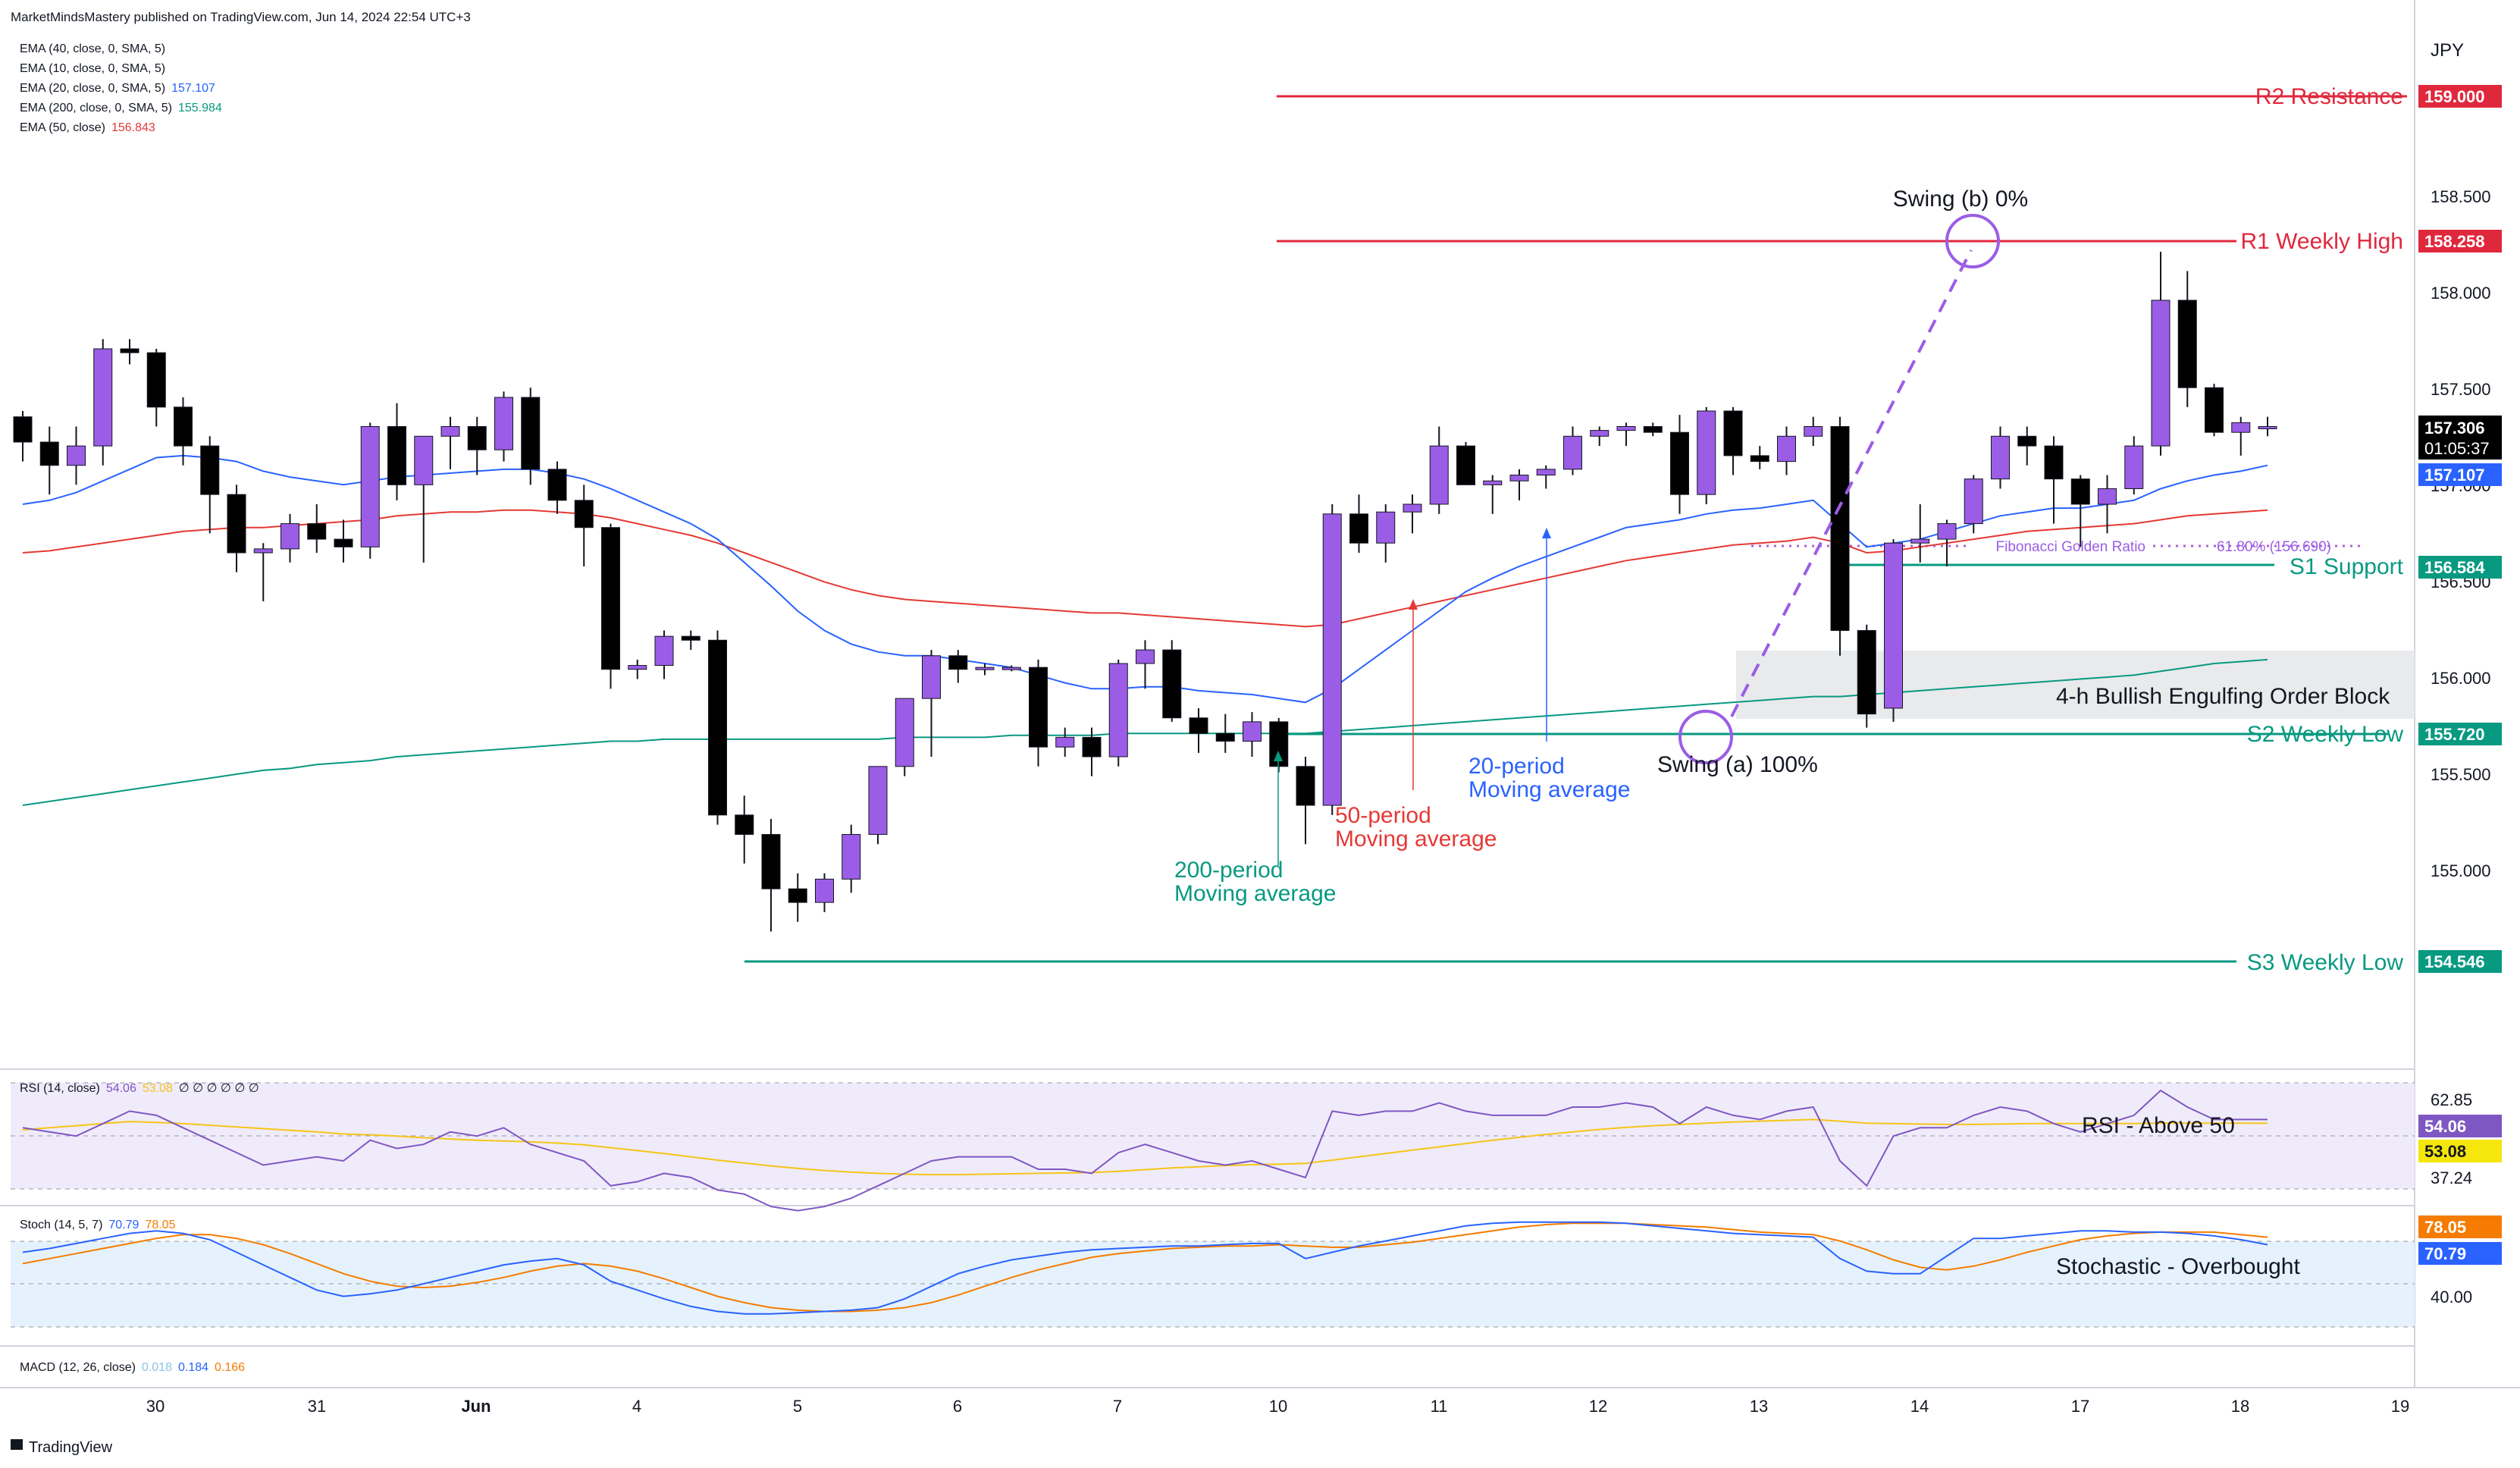 This screenshot has width=2520, height=1468. Describe the element at coordinates (71, 1447) in the screenshot. I see `tradingview-brand: TradingView` at that location.